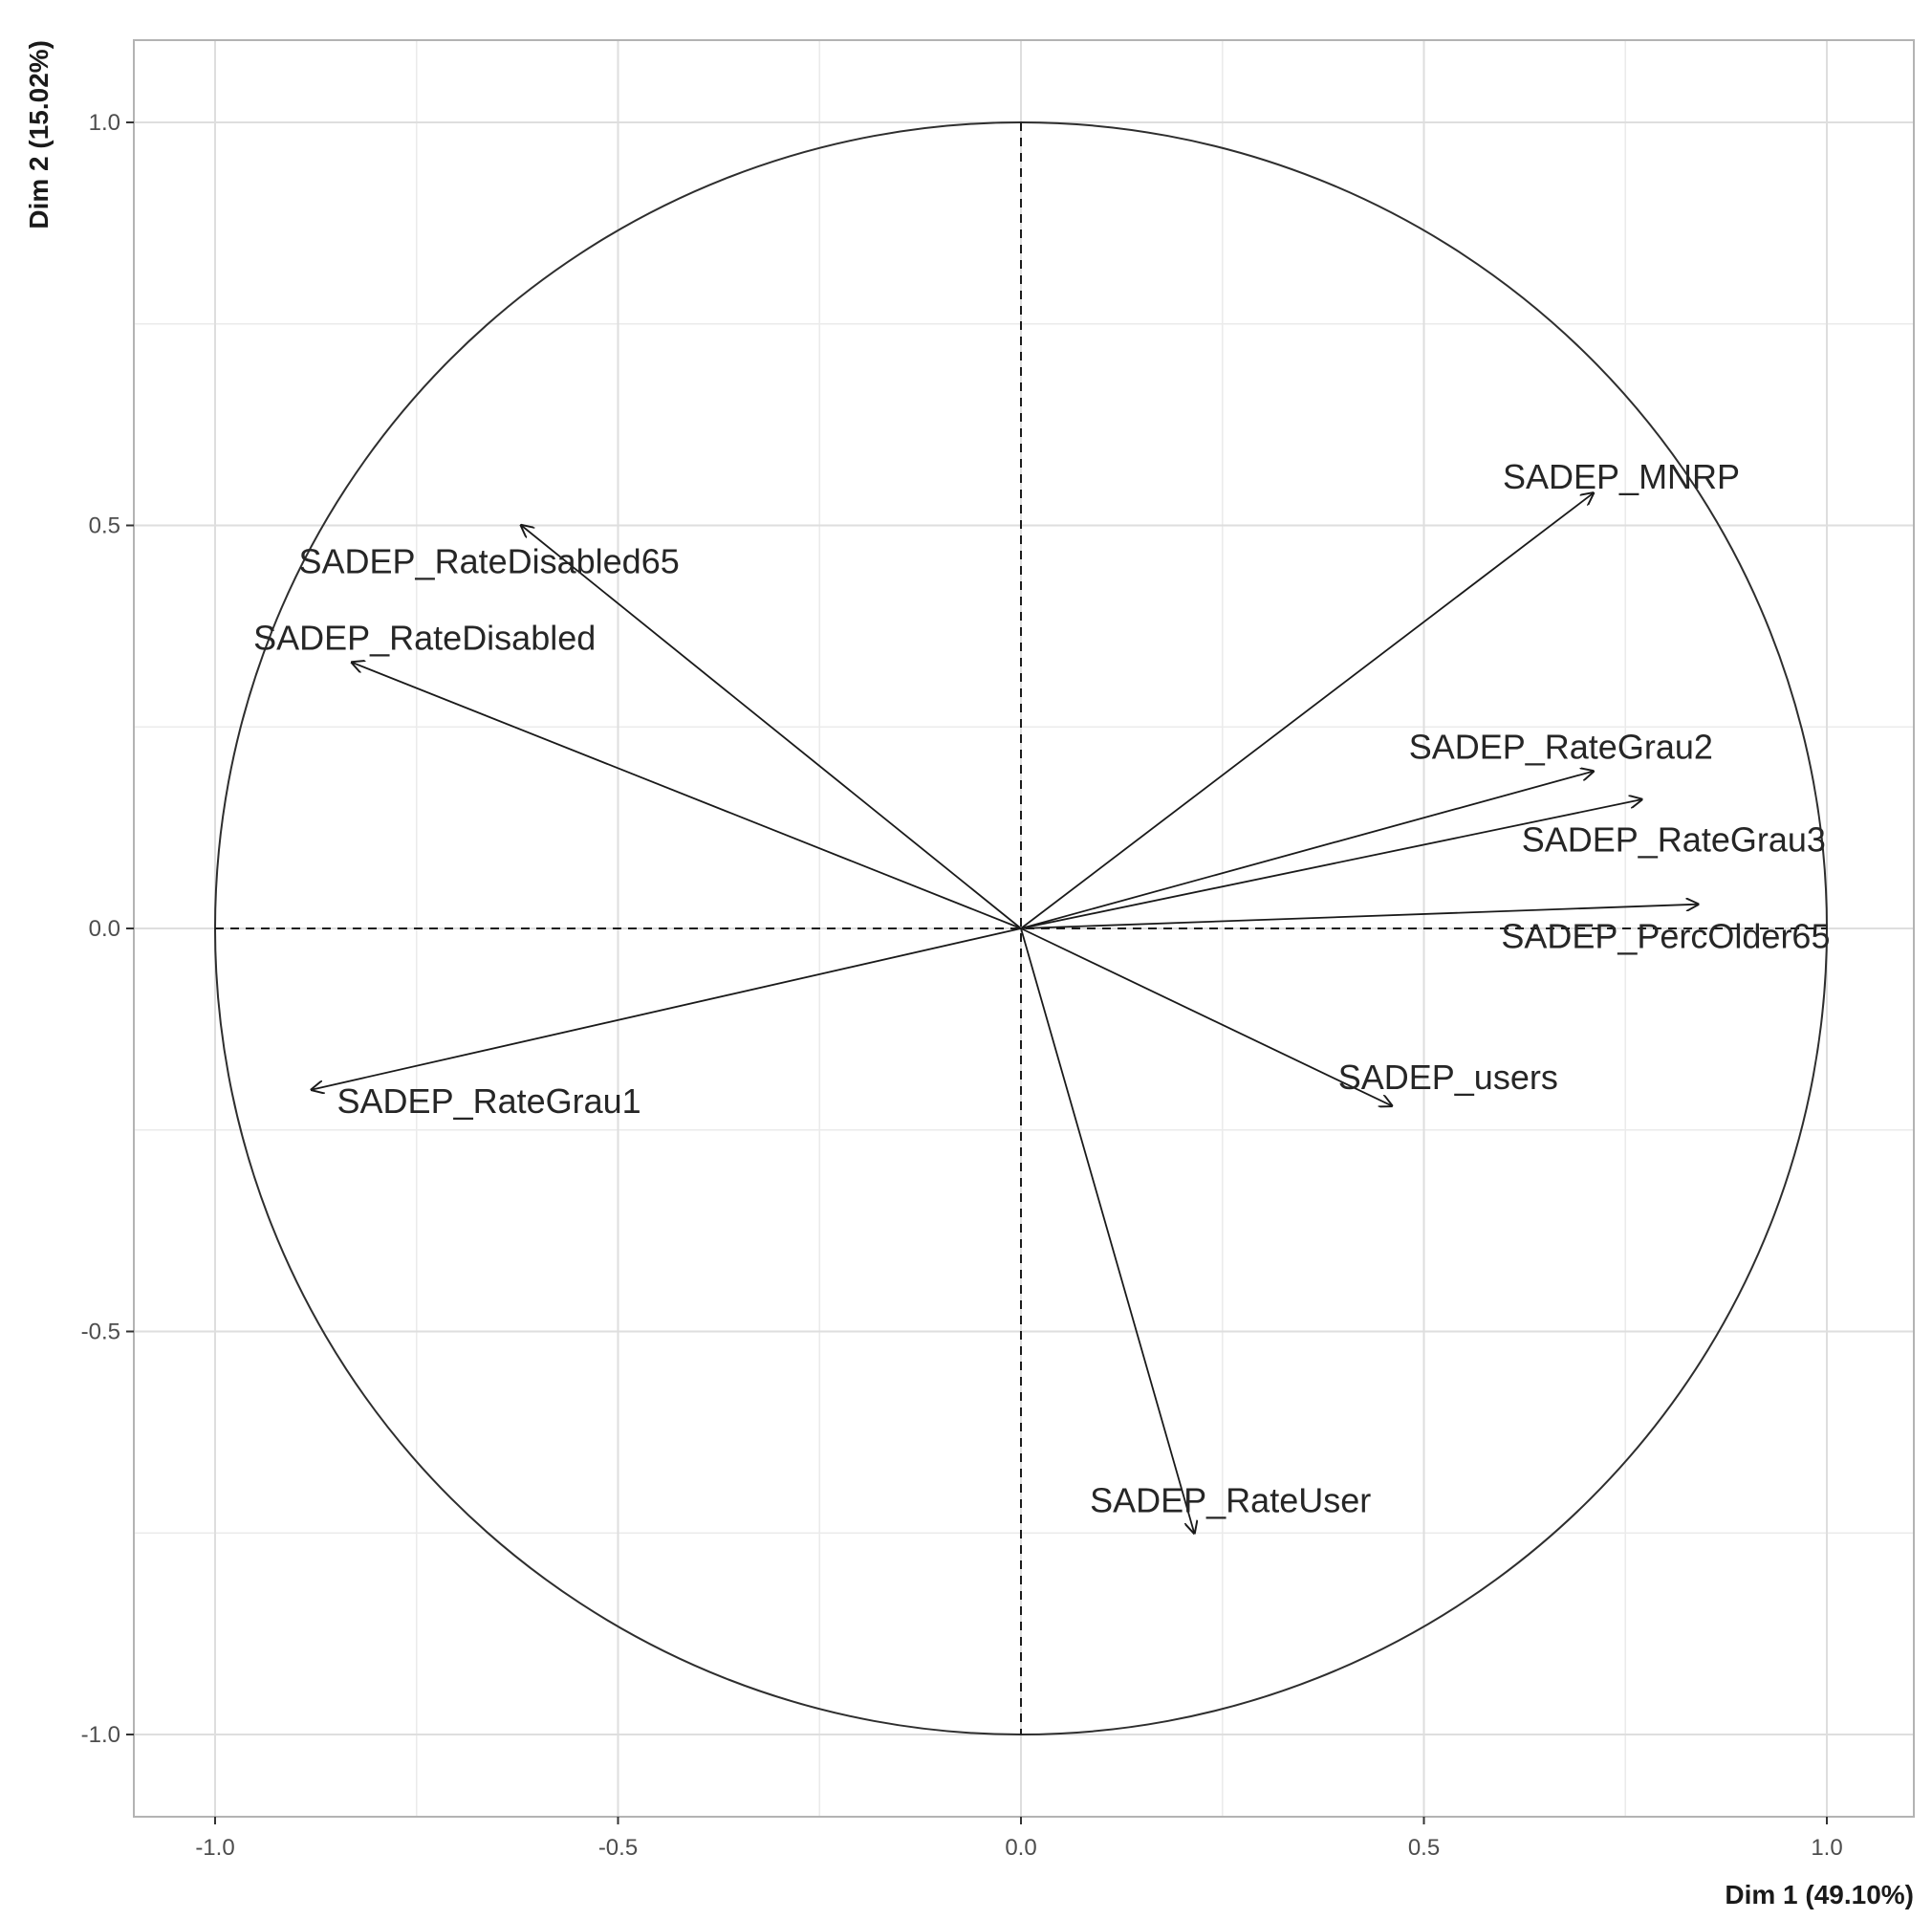  Describe the element at coordinates (1331, 864) in the screenshot. I see `arrow-sadep-rategrau3` at that location.